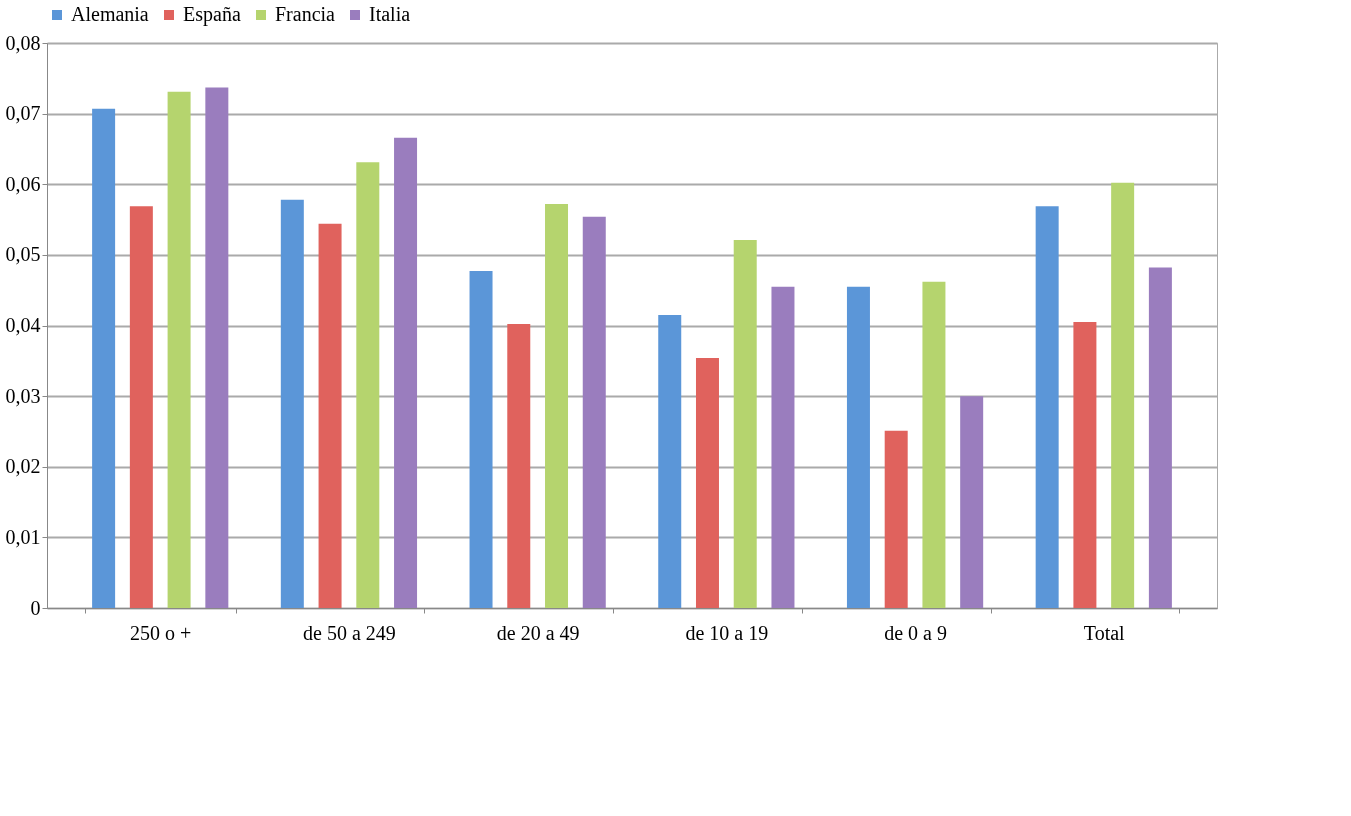  What do you see at coordinates (390, 14) in the screenshot?
I see `legend-label: Italia` at bounding box center [390, 14].